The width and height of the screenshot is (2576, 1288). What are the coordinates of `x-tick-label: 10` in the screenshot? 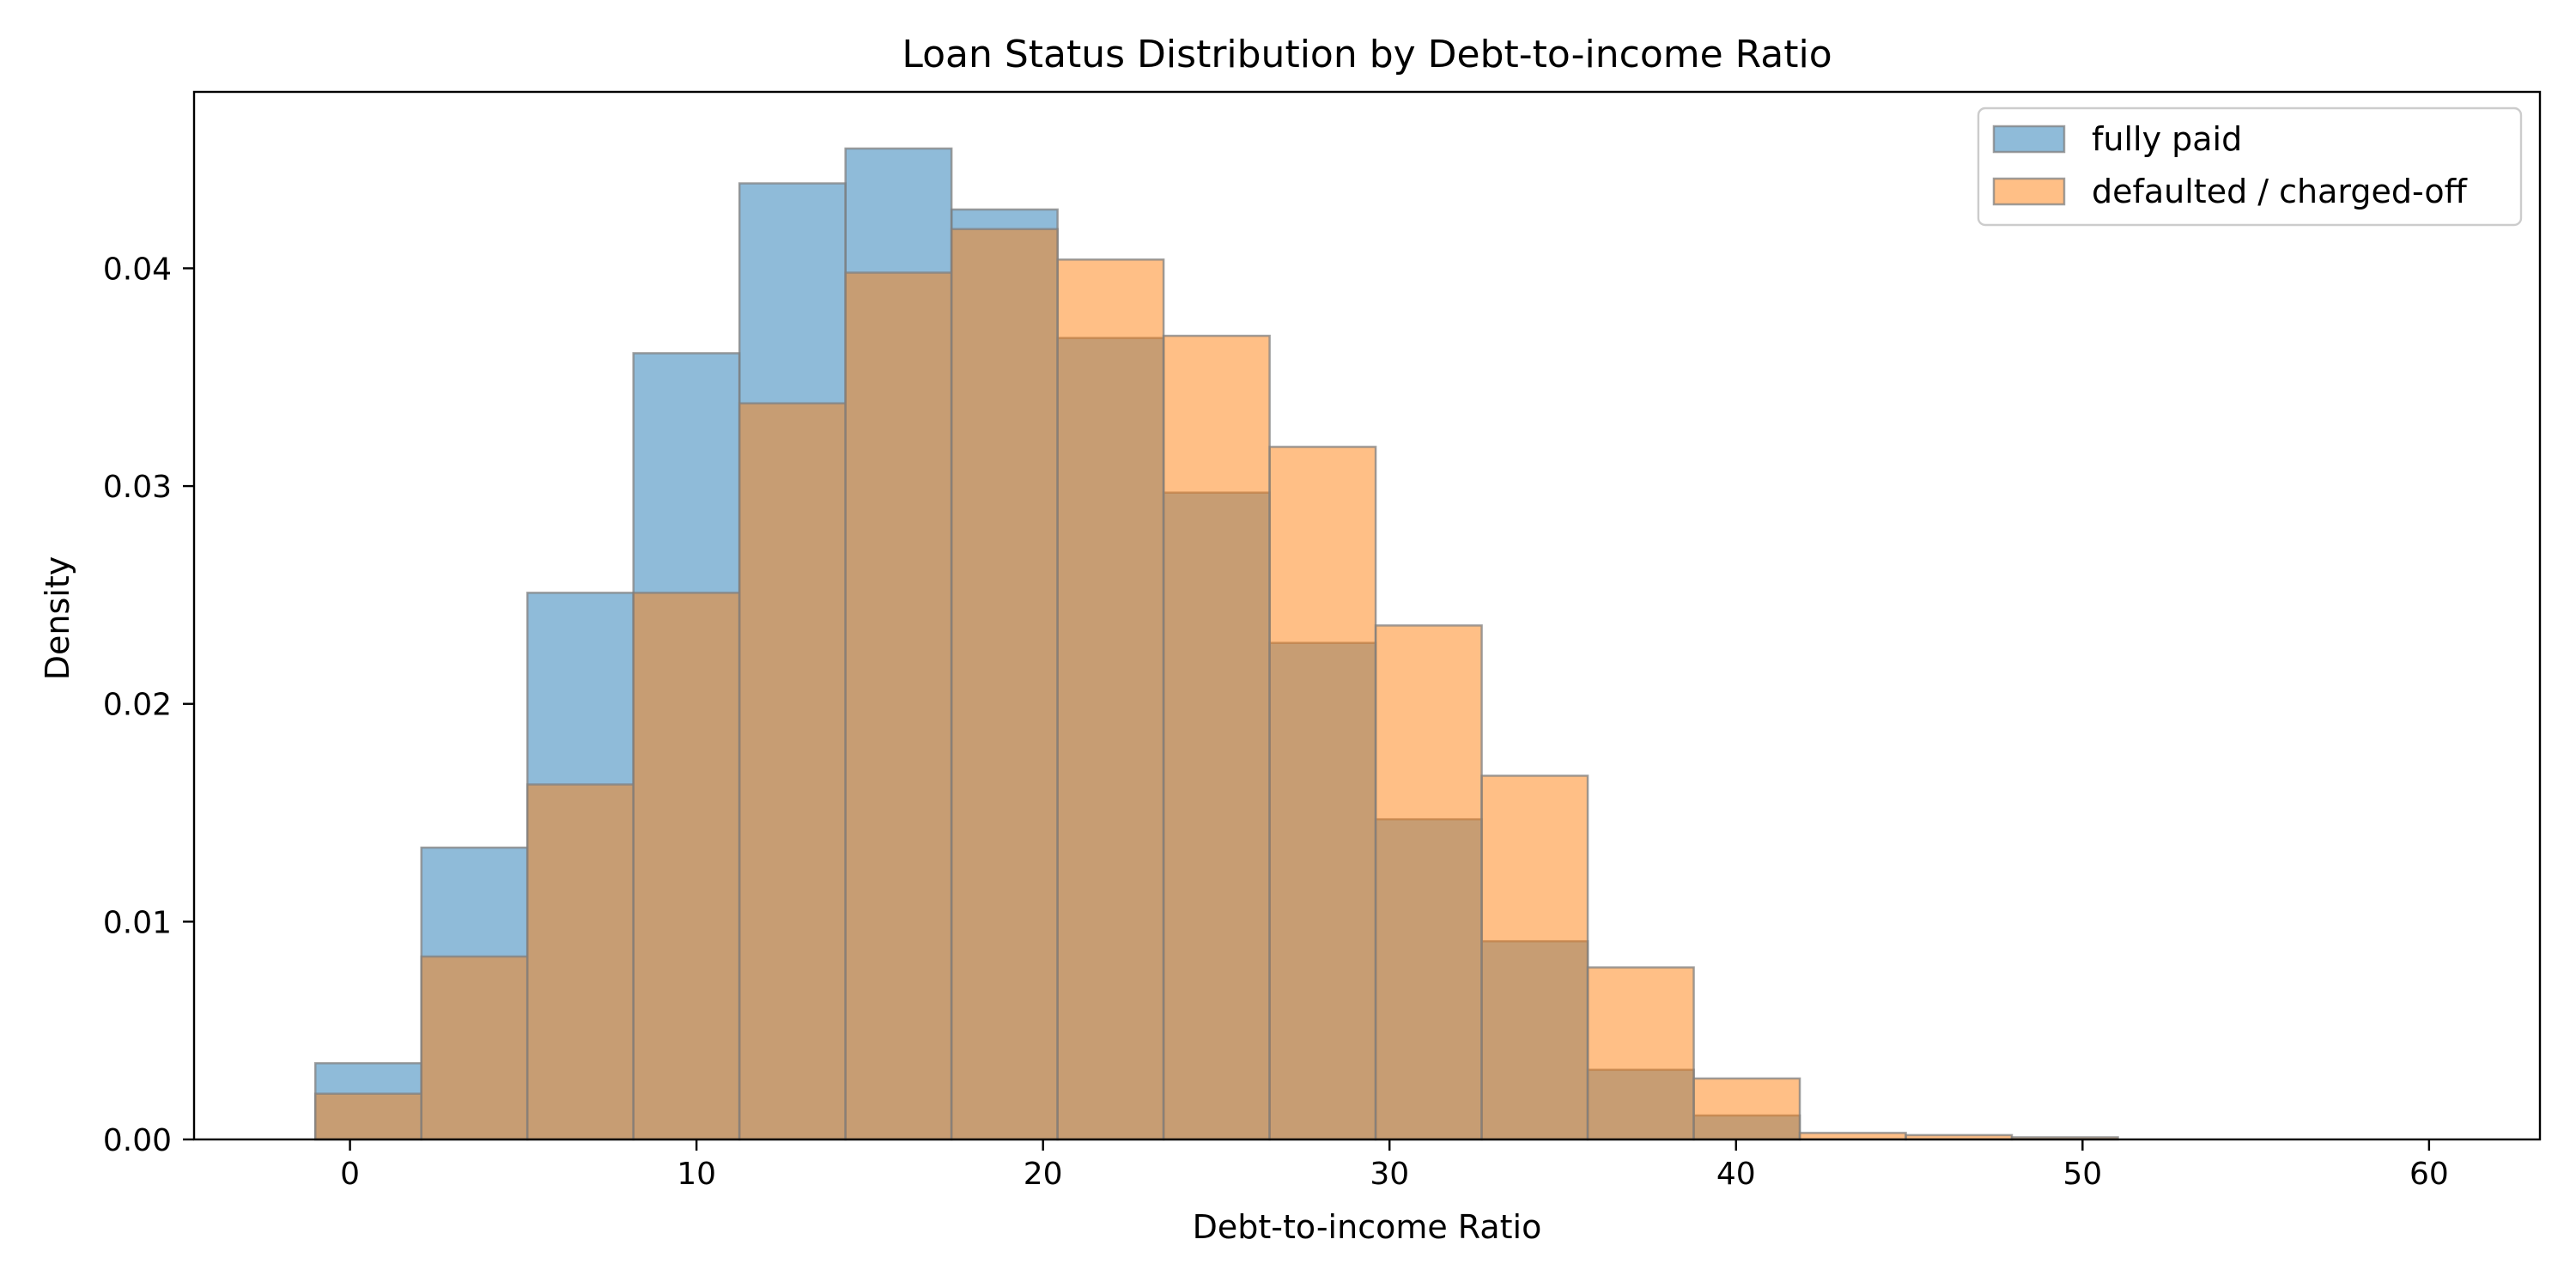 It's located at (696, 1174).